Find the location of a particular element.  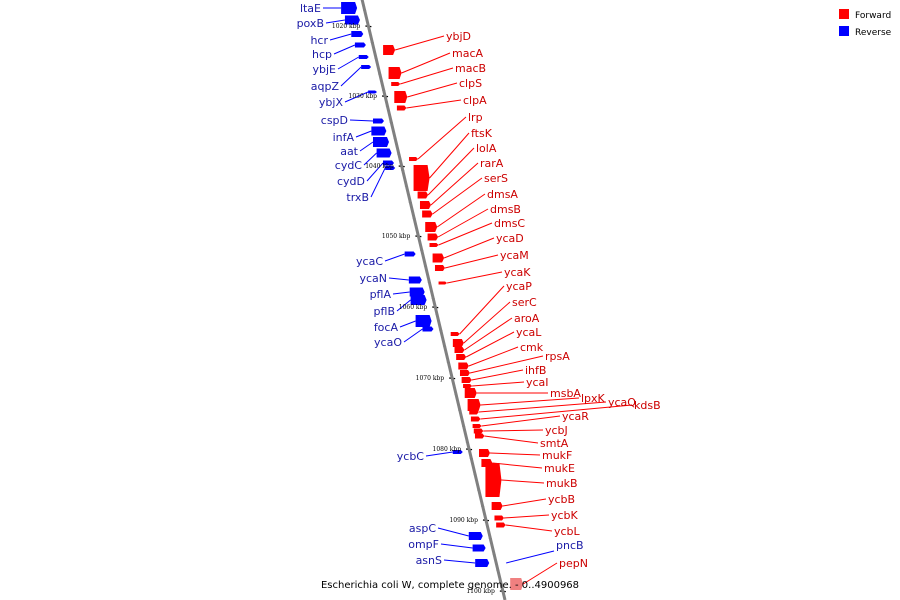

gene-label-aroA: aroA is located at coordinates (527, 318).